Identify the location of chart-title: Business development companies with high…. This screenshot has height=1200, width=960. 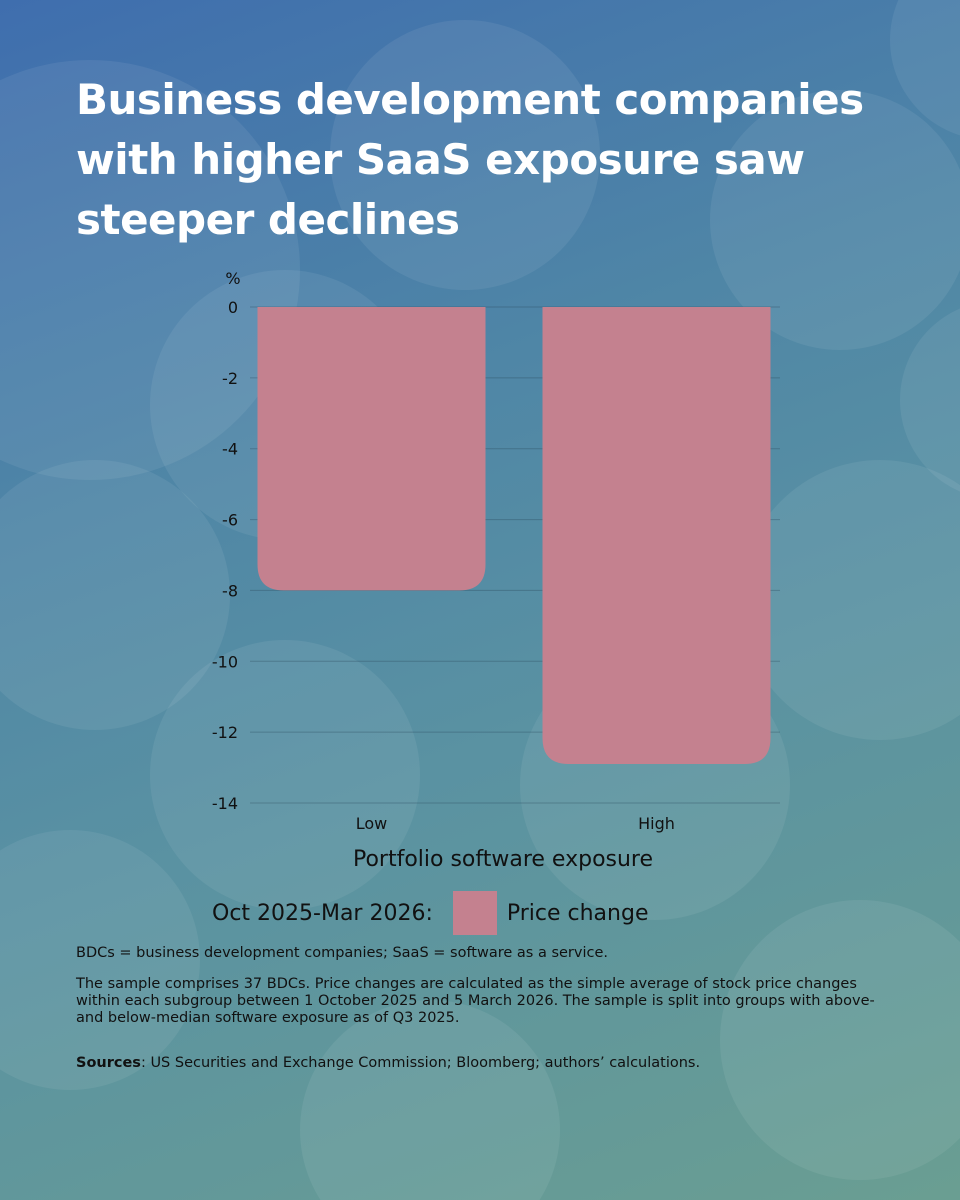
(470, 159).